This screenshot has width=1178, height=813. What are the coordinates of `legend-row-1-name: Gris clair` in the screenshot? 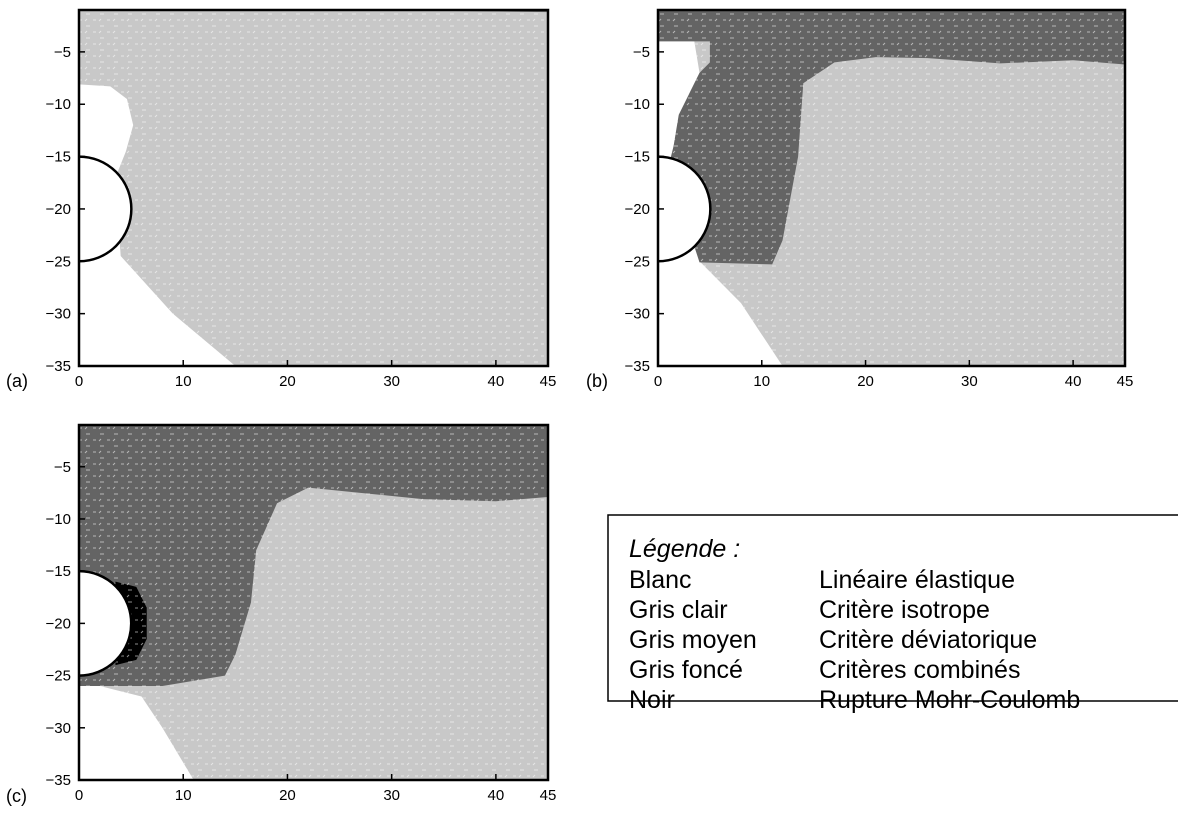 It's located at (678, 610).